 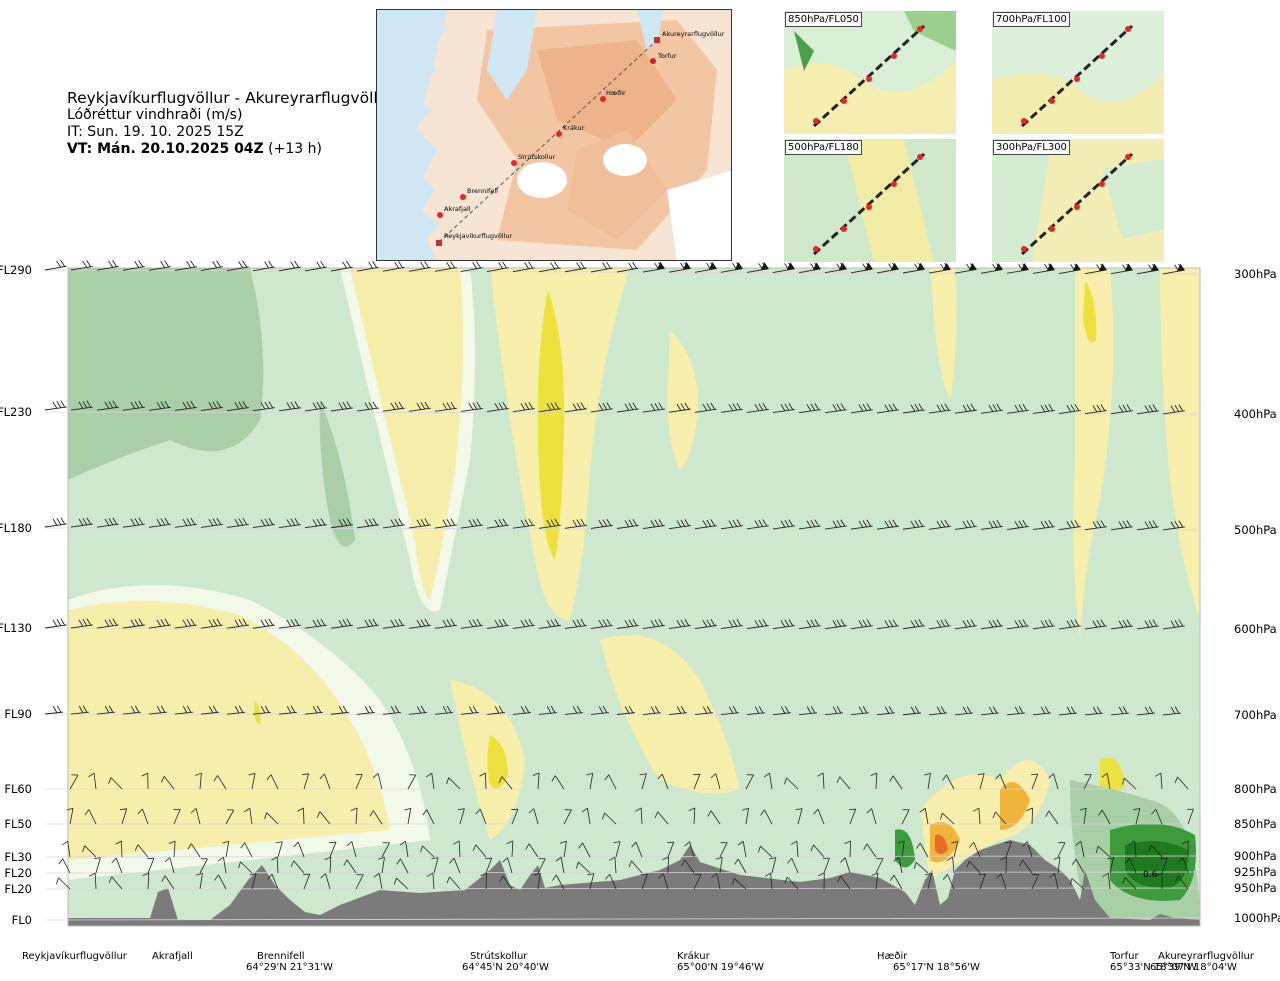 I want to click on map-marker-torfur, so click(x=653, y=61).